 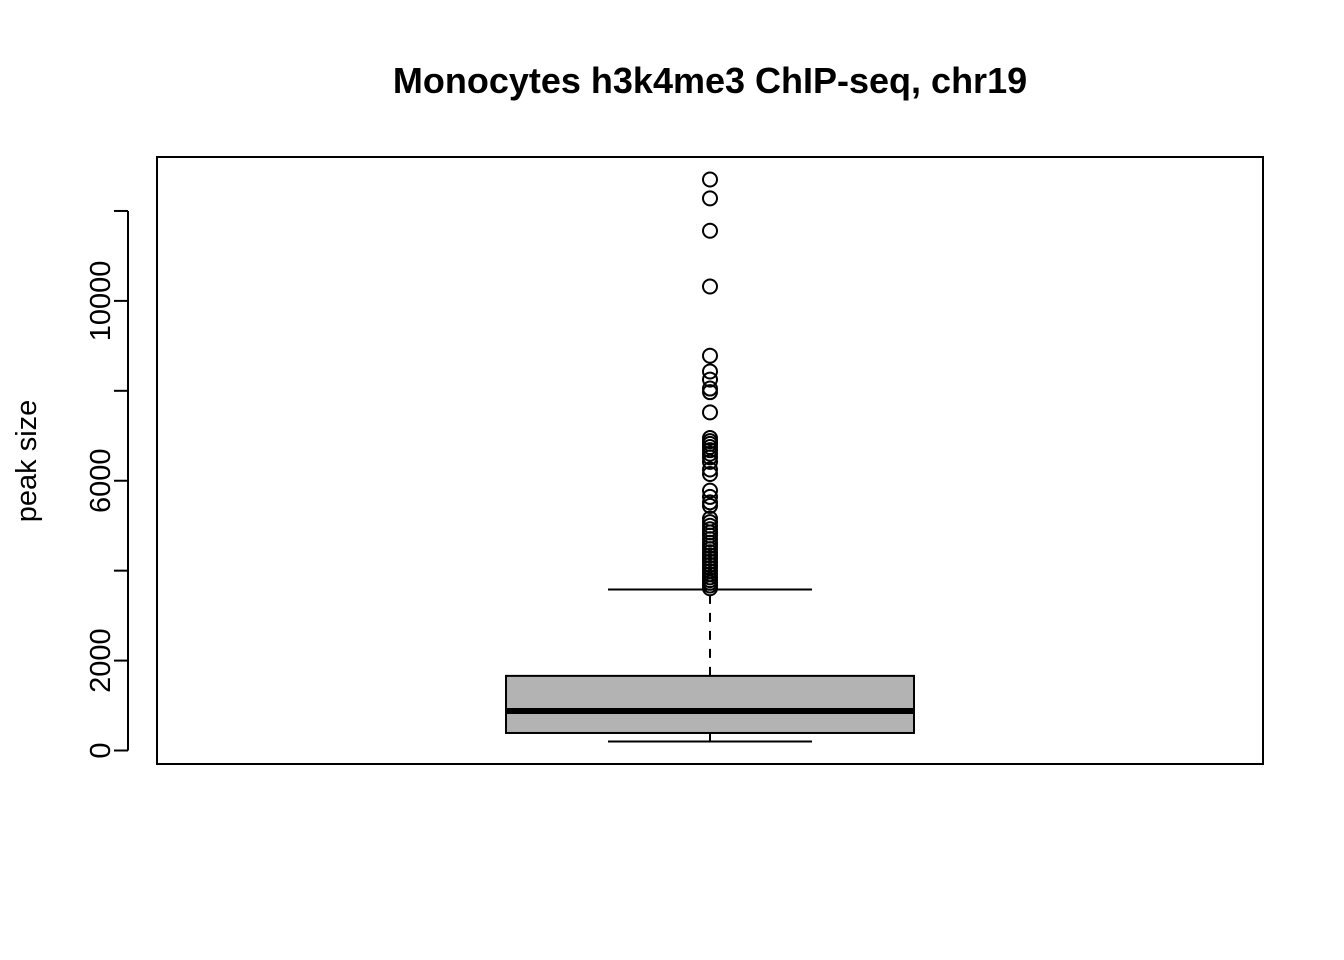 What do you see at coordinates (101, 750) in the screenshot?
I see `y-tick-label: 0` at bounding box center [101, 750].